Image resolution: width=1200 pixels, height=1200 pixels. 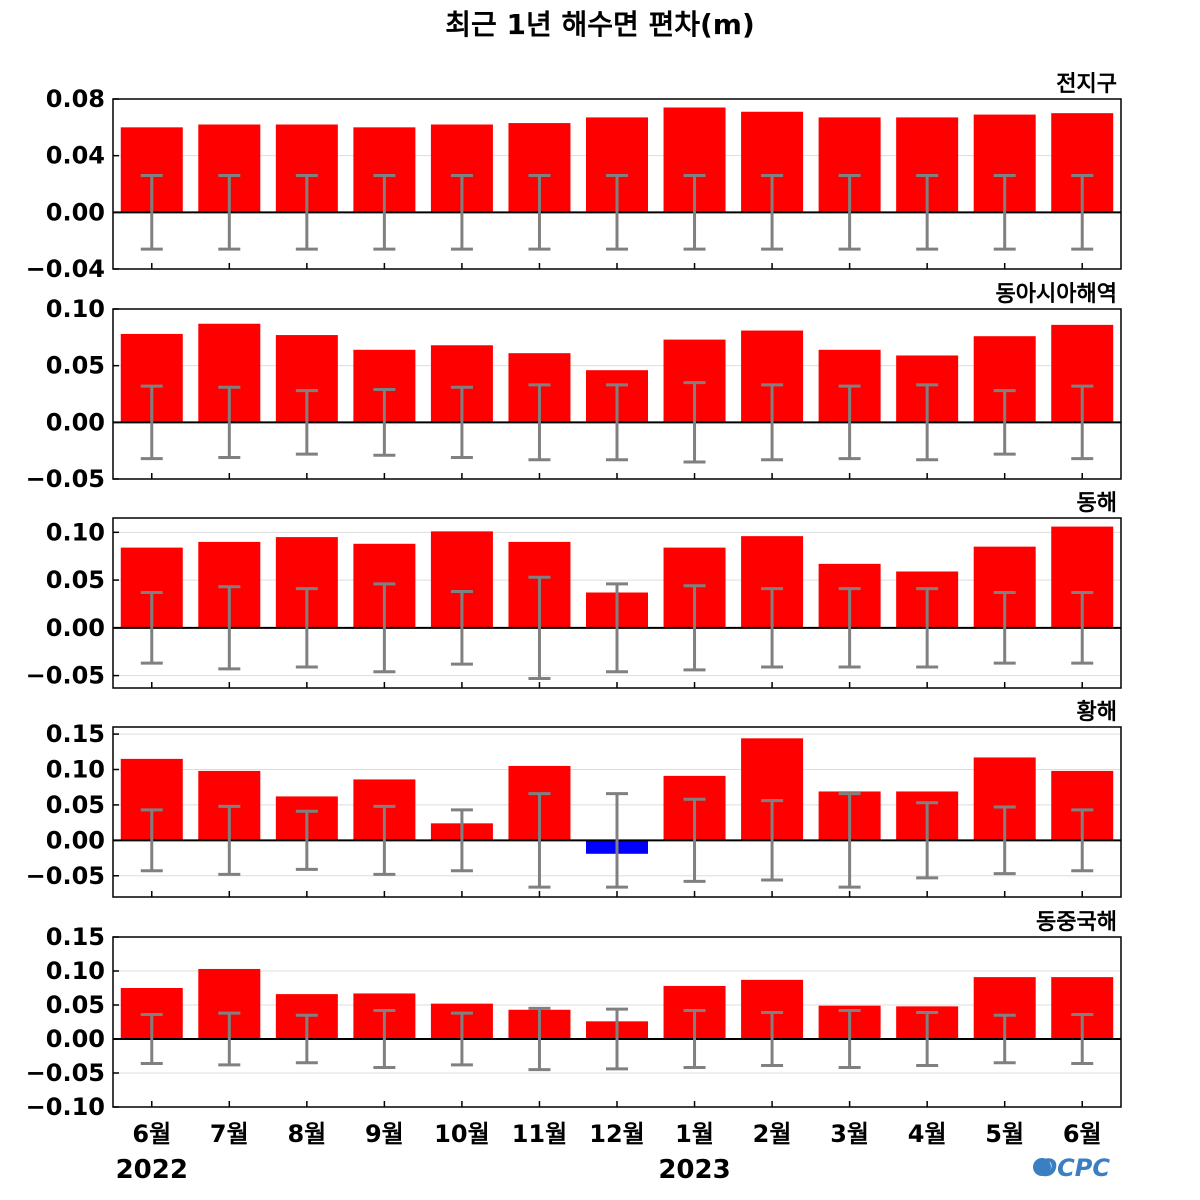 I want to click on x-tick-label: 3월, so click(x=849, y=1134).